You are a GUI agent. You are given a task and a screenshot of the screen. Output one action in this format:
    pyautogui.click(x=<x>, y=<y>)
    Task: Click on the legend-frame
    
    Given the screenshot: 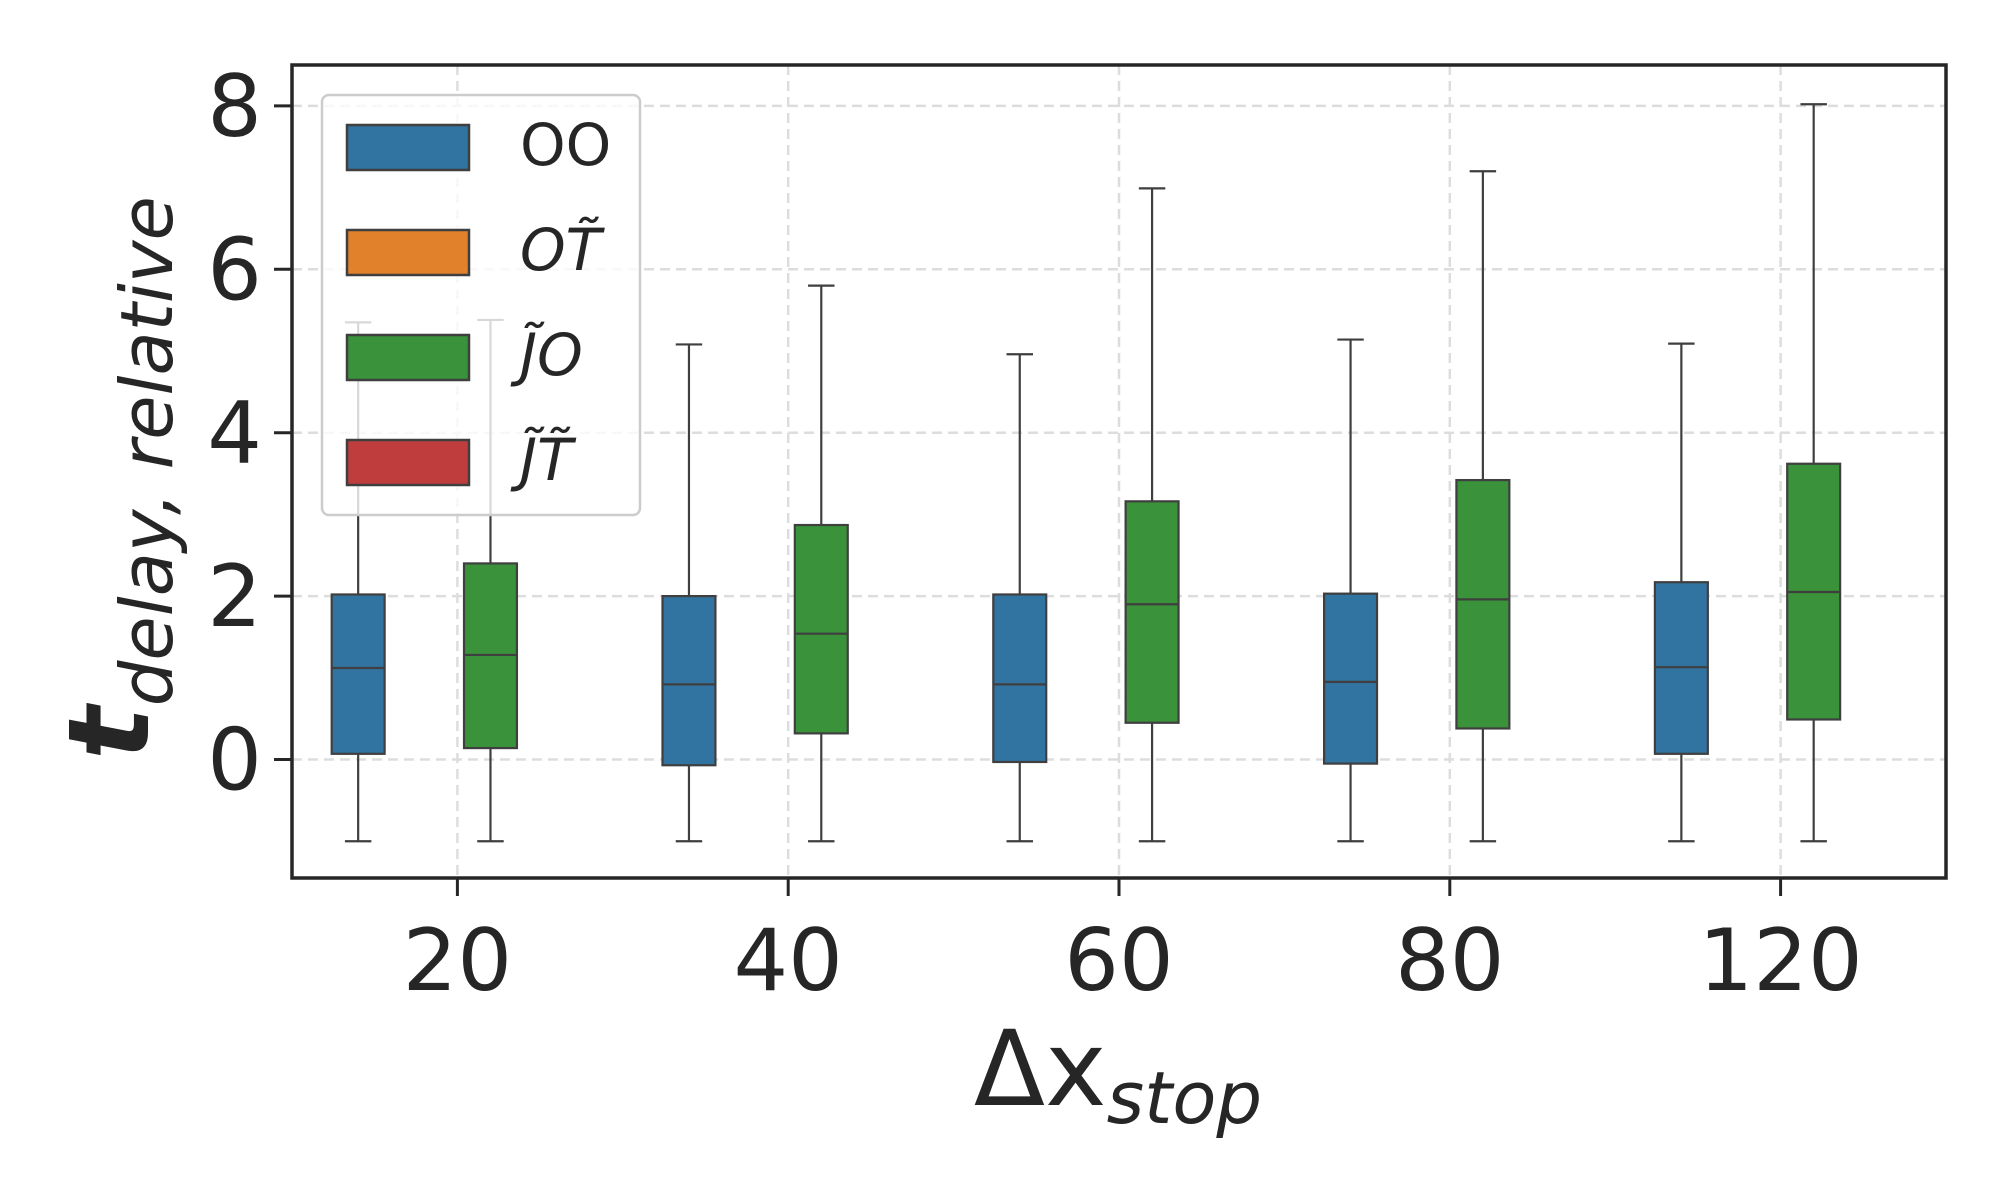 What is the action you would take?
    pyautogui.click(x=481, y=305)
    